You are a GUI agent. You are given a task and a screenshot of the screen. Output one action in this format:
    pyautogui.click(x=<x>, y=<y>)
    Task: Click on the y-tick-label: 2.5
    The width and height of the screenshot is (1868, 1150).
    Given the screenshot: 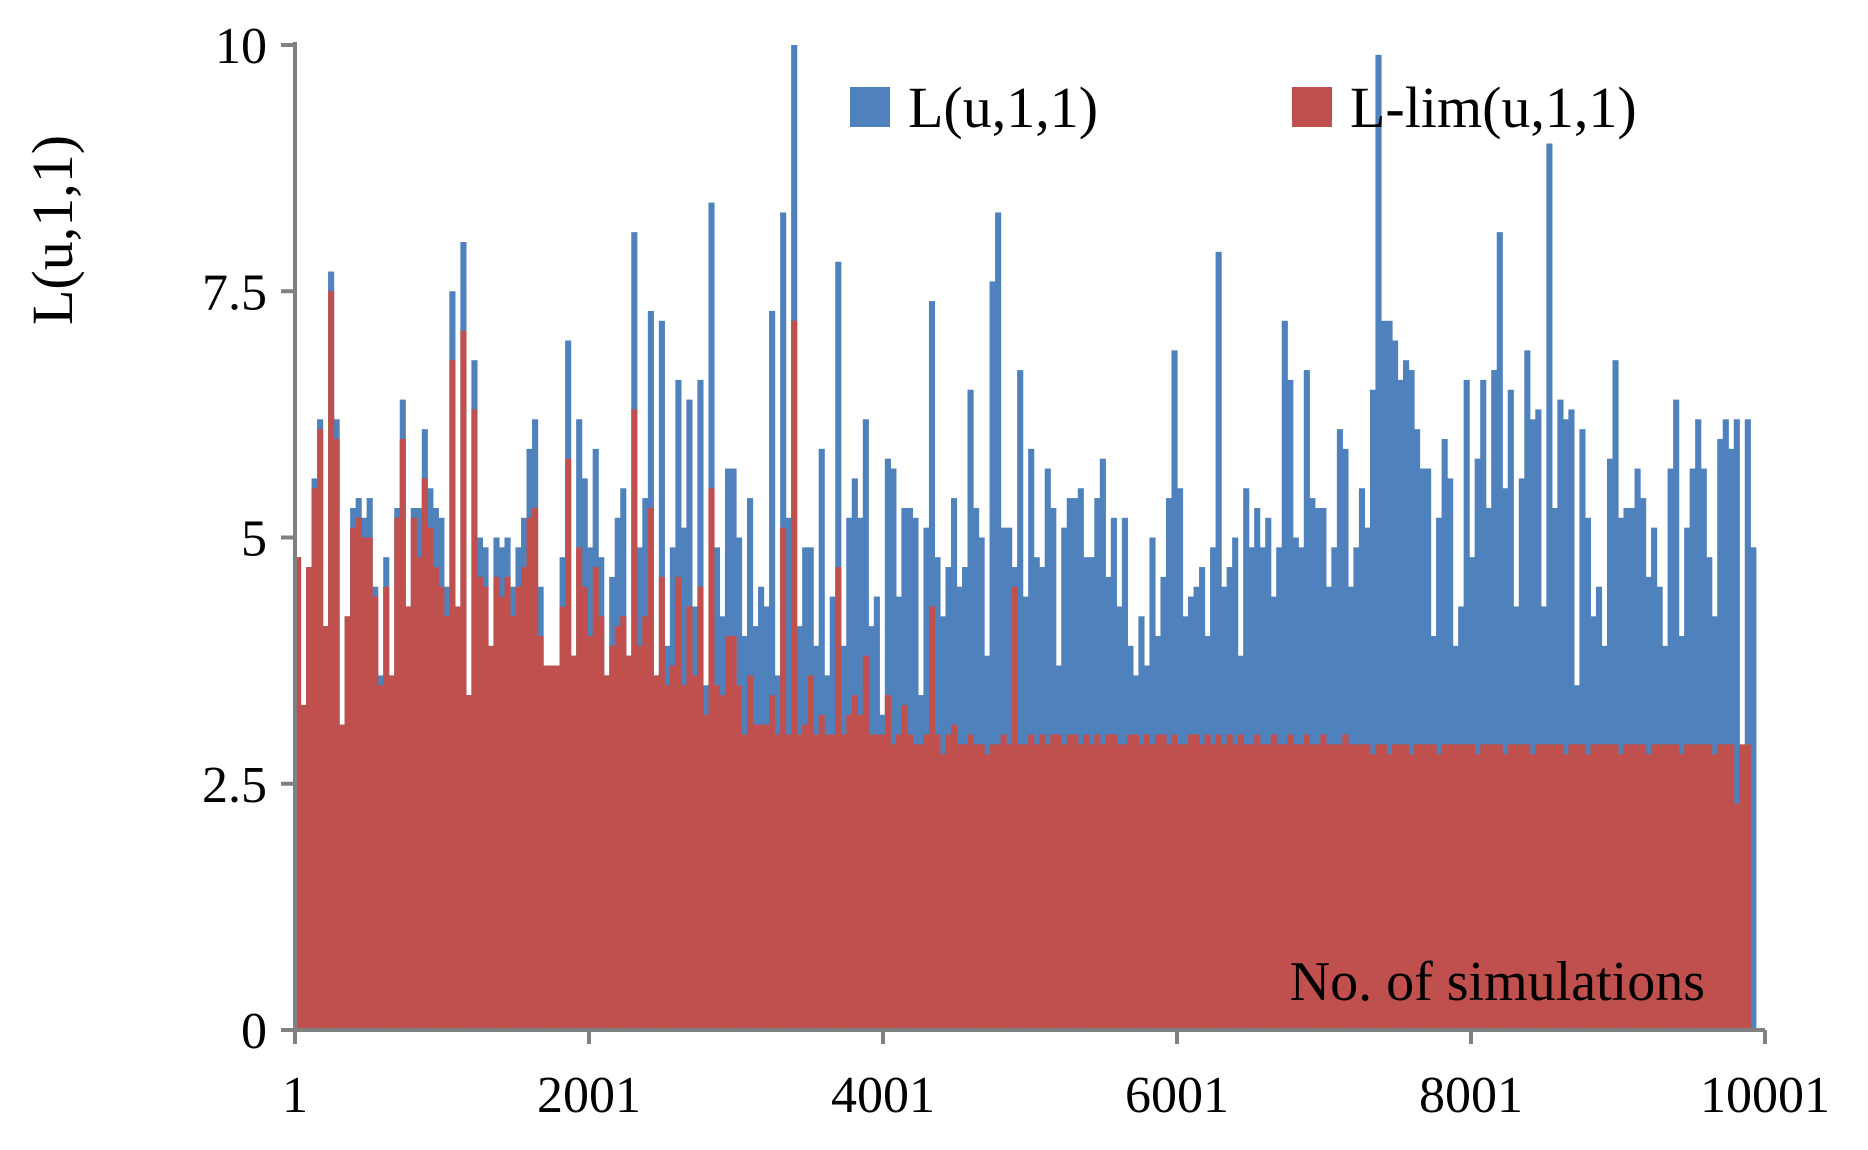 What is the action you would take?
    pyautogui.click(x=234, y=785)
    